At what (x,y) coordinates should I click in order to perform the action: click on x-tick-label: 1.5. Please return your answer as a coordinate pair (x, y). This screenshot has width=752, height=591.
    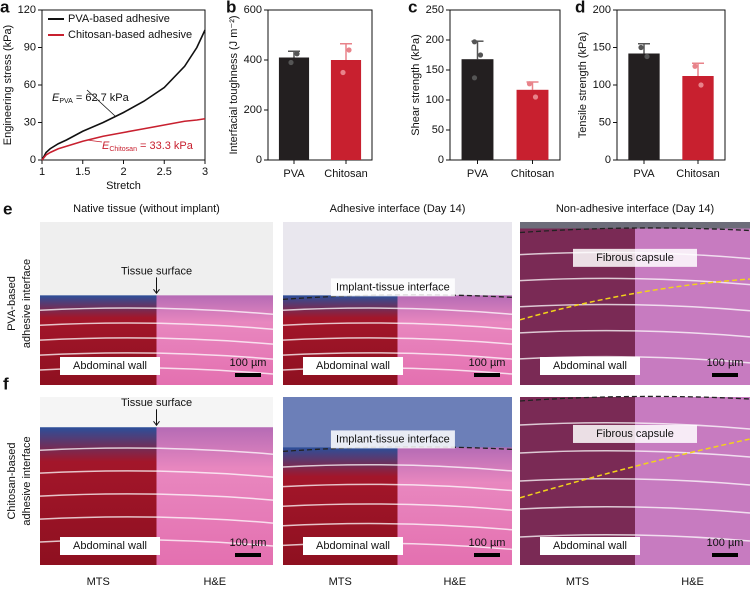
    Looking at the image, I should click on (82, 172).